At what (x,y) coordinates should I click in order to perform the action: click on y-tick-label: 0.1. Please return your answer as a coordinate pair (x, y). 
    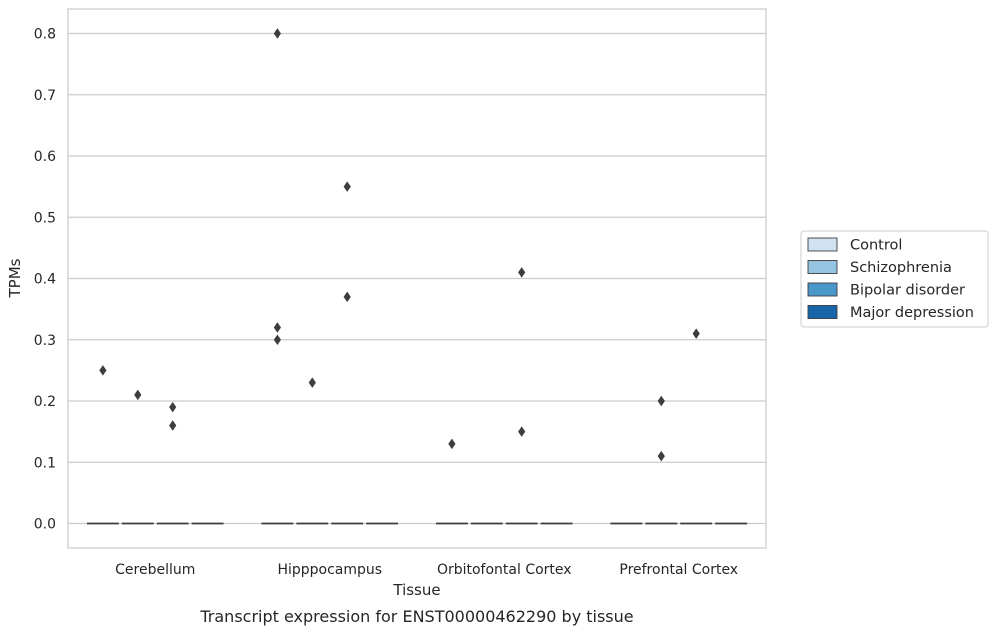
    Looking at the image, I should click on (45, 463).